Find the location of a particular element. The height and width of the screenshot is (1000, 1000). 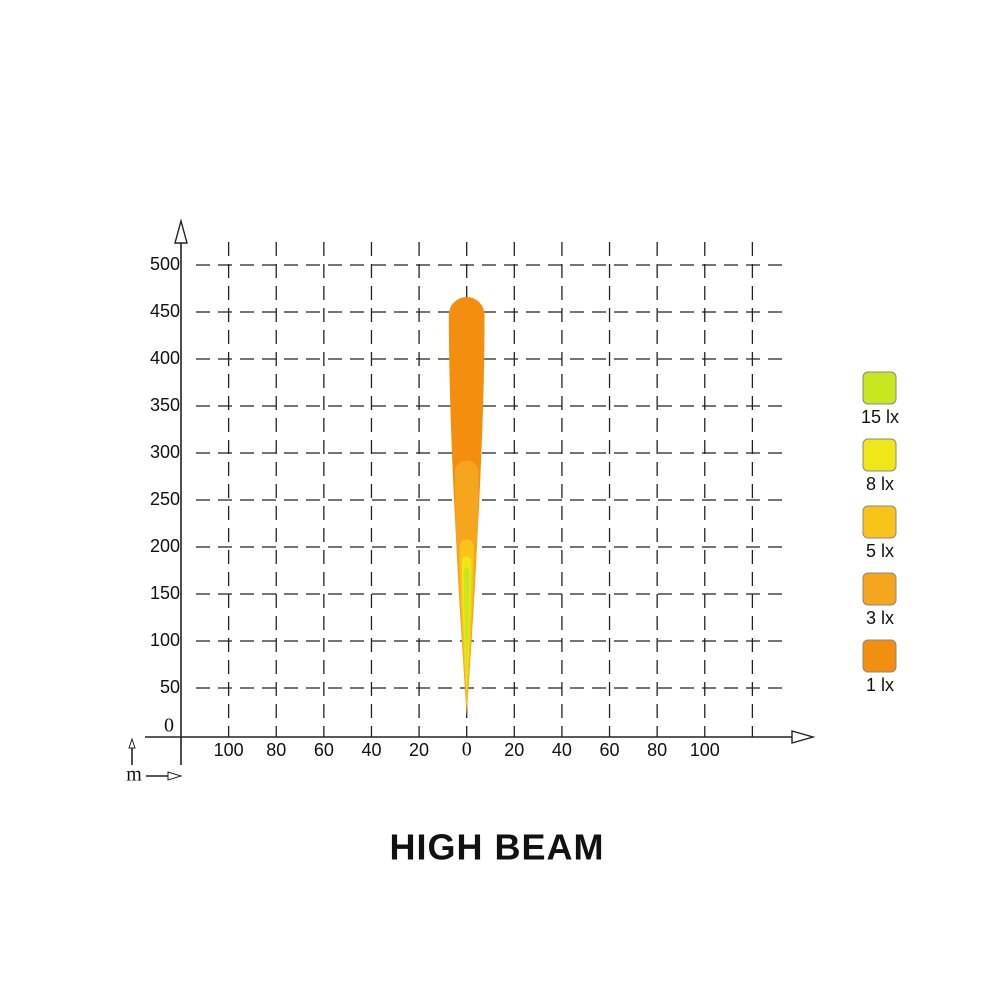

x-arrow is located at coordinates (803, 737).